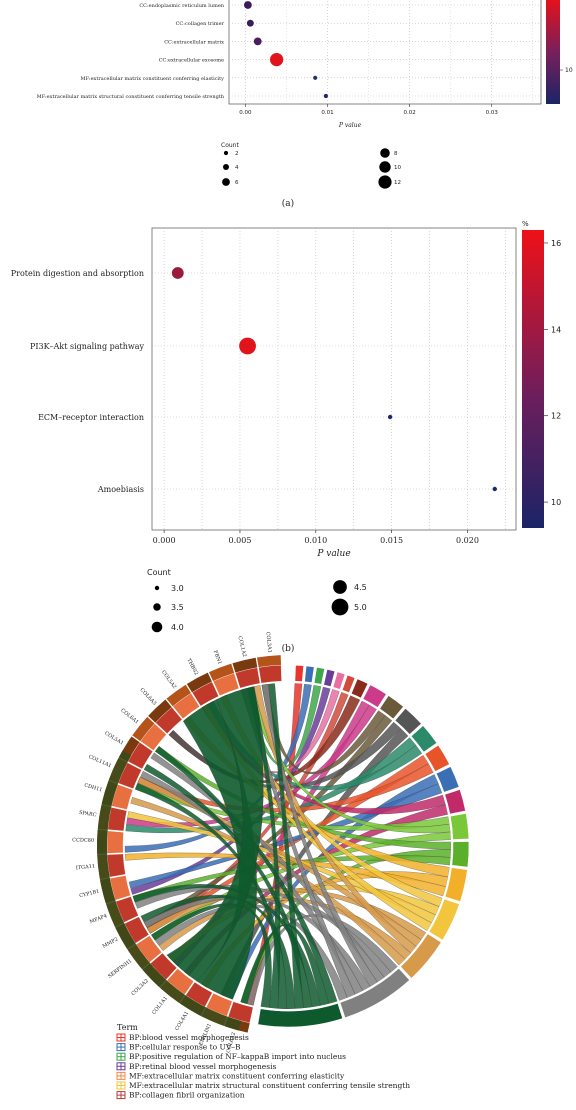 This screenshot has height=1110, width=576. What do you see at coordinates (410, 113) in the screenshot?
I see `panel-a-x-tick-label: 0.02` at bounding box center [410, 113].